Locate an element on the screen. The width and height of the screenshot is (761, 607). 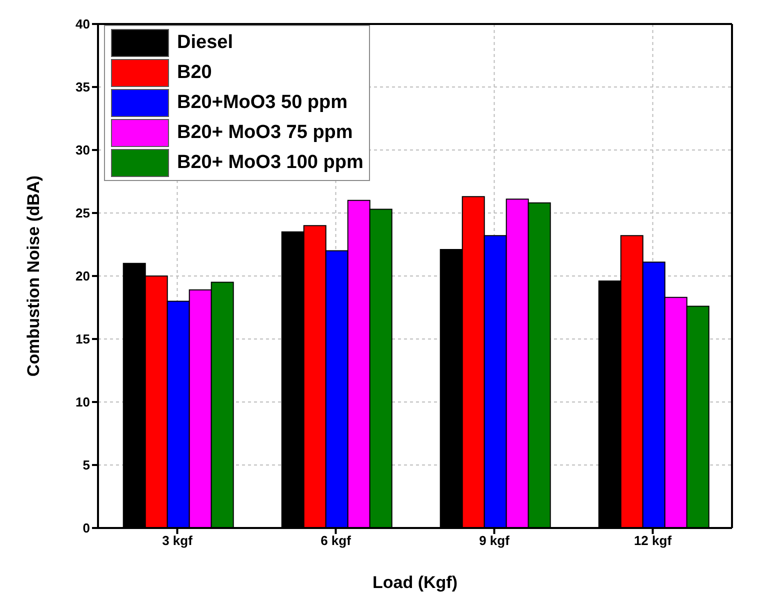
legend-label: Diesel is located at coordinates (205, 43).